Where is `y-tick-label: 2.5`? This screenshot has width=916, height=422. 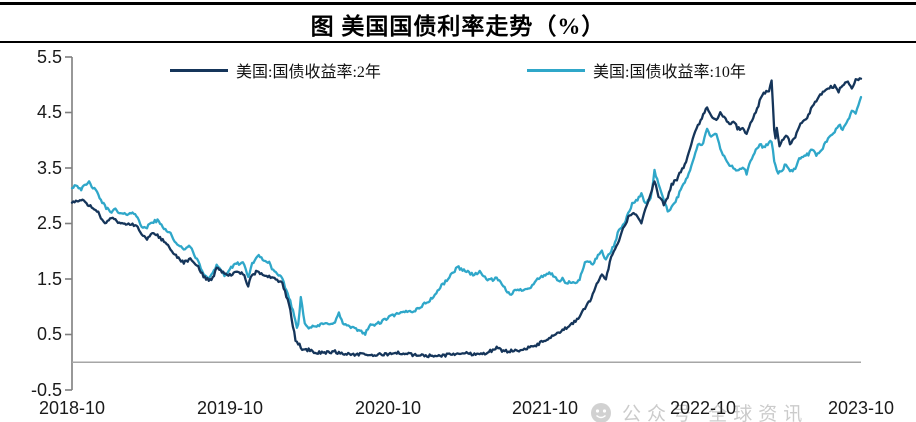 y-tick-label: 2.5 is located at coordinates (49, 223).